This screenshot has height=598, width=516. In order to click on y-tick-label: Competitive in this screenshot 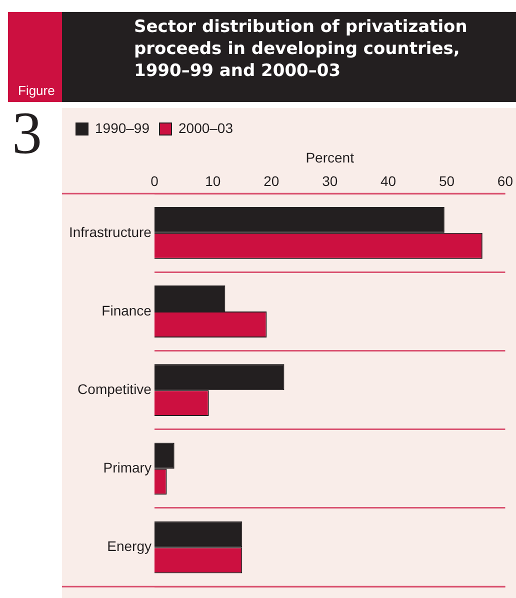, I will do `click(115, 388)`.